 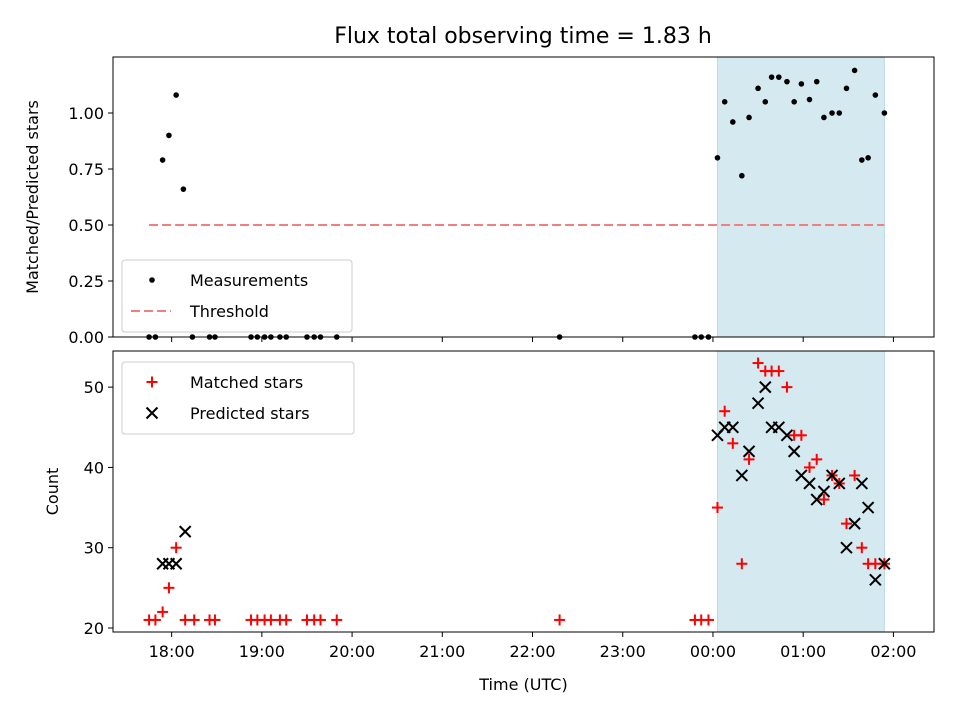 I want to click on y-tick-label: 30, so click(x=94, y=548).